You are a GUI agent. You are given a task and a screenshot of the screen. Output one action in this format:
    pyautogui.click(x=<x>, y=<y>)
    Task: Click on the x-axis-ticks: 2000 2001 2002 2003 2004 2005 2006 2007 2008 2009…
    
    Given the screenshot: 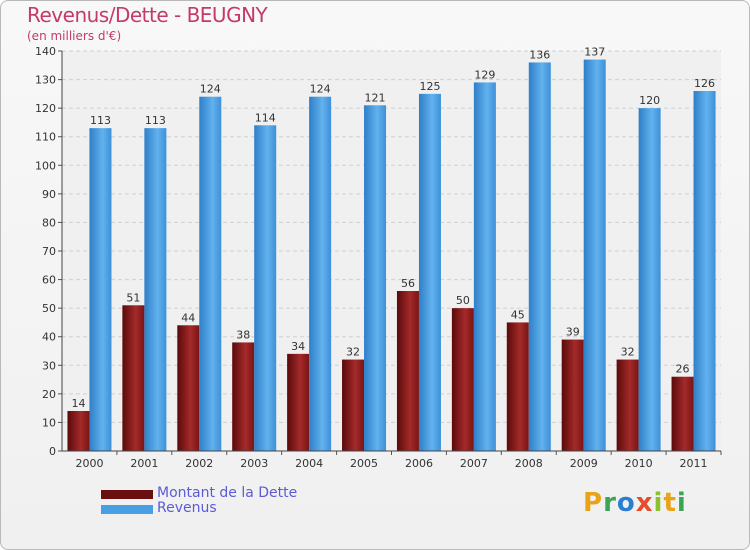 What is the action you would take?
    pyautogui.click(x=398, y=460)
    